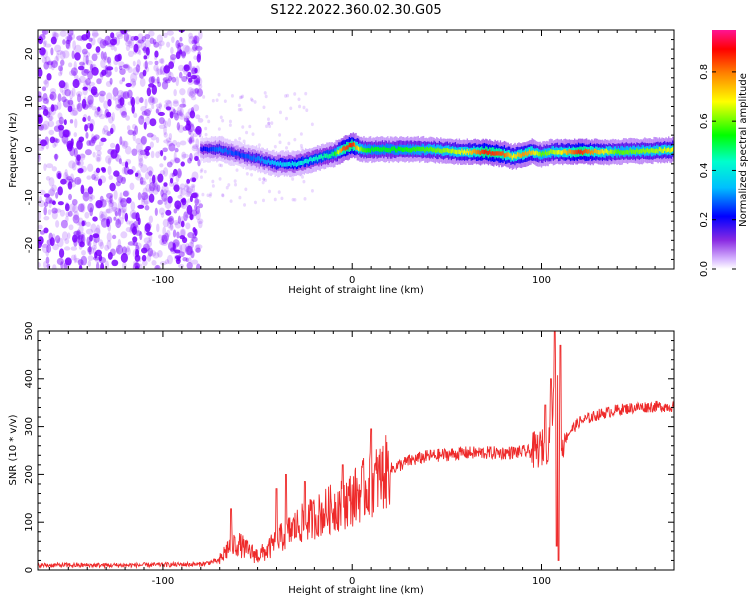  I want to click on snr-ytick-label: 200, so click(29, 474).